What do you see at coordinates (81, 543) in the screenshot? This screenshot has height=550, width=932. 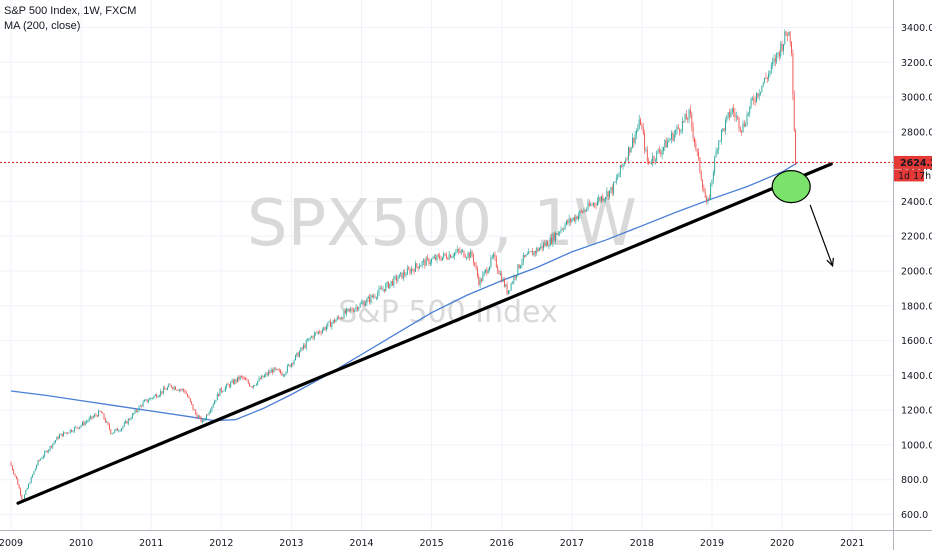 I see `x-tick-label: 2010` at bounding box center [81, 543].